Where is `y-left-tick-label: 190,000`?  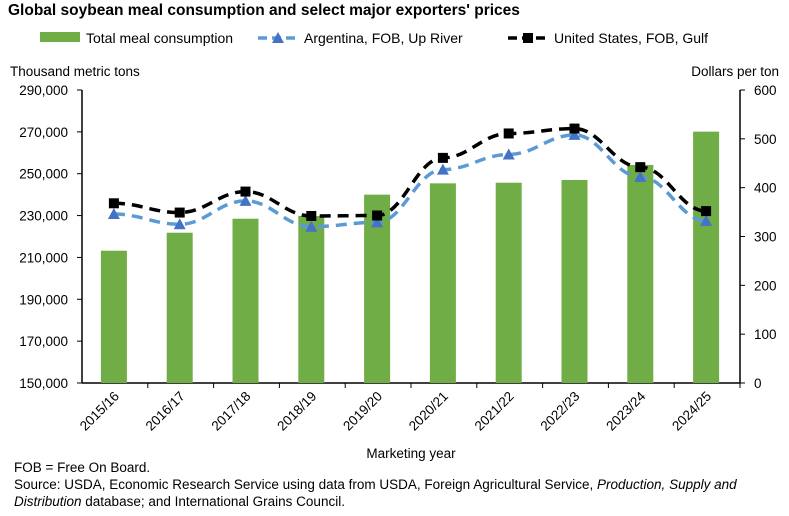 y-left-tick-label: 190,000 is located at coordinates (43, 299).